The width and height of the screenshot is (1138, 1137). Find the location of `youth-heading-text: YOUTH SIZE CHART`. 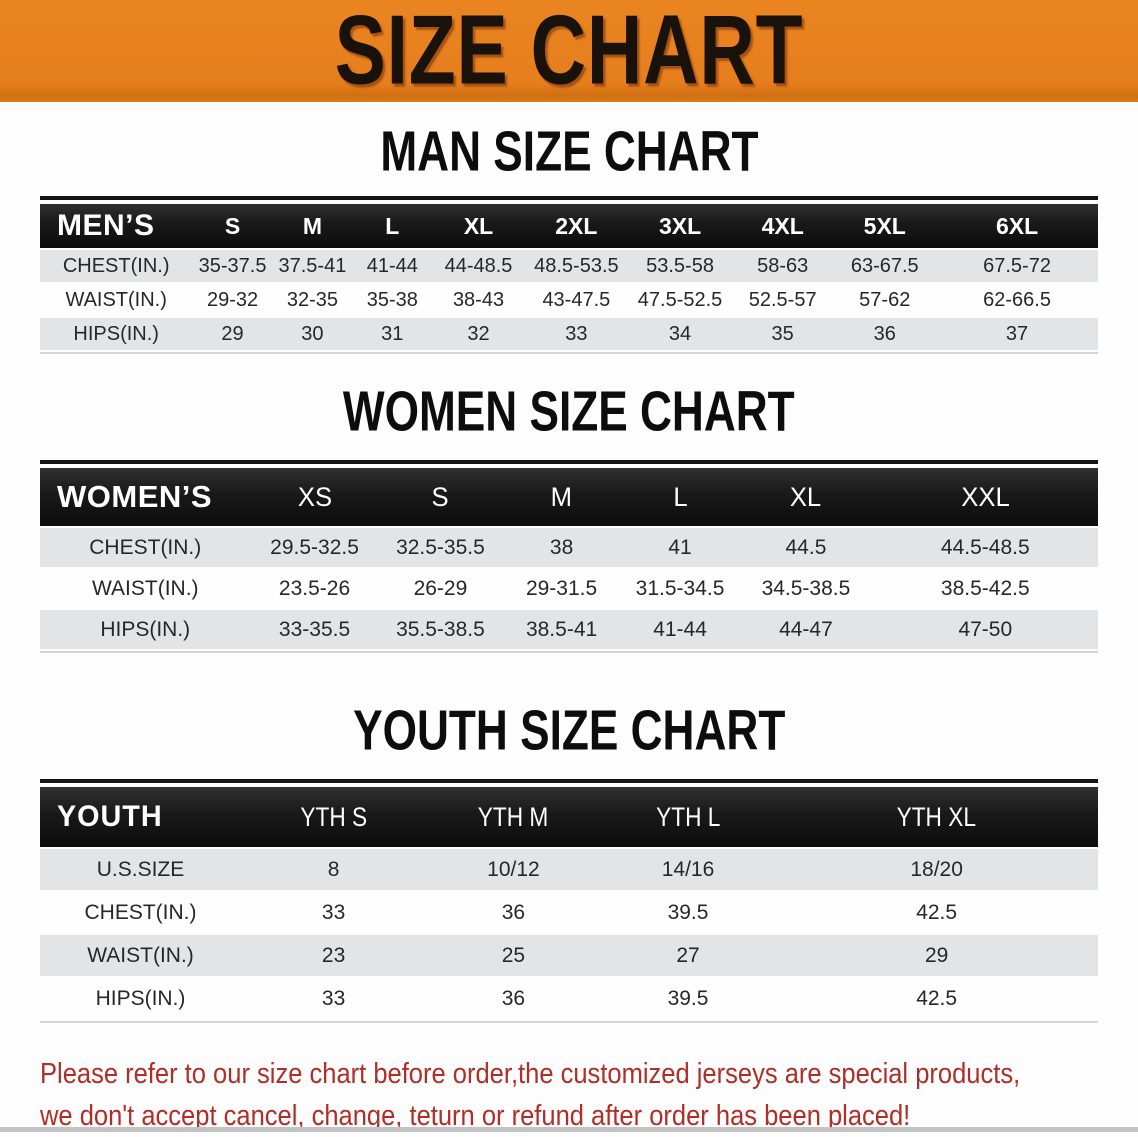

youth-heading-text: YOUTH SIZE CHART is located at coordinates (569, 731).